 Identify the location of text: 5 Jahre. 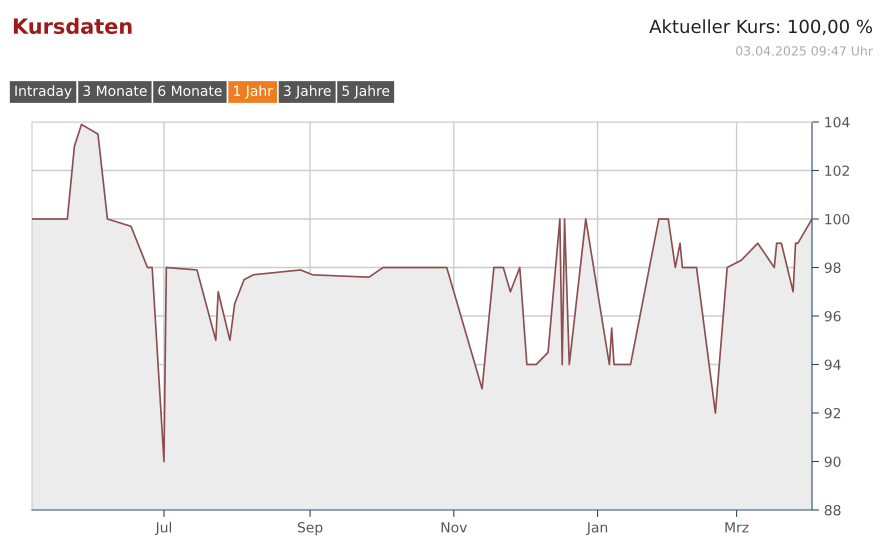
(366, 92).